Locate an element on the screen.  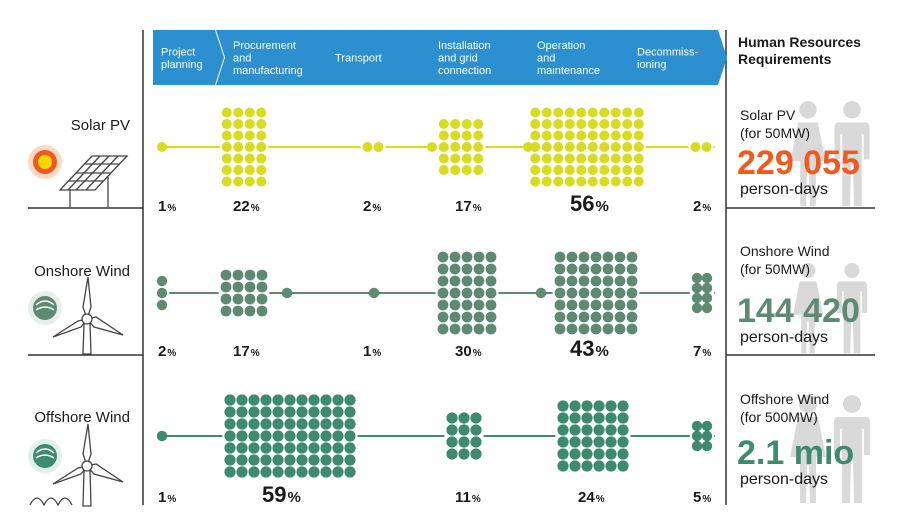
stage-label: Project is located at coordinates (178, 52).